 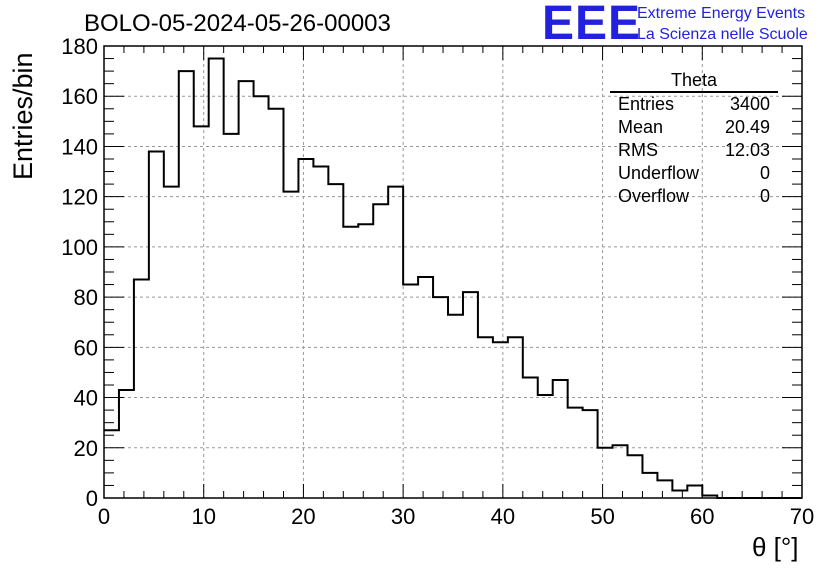 I want to click on y-tick-label: 0, so click(x=92, y=498).